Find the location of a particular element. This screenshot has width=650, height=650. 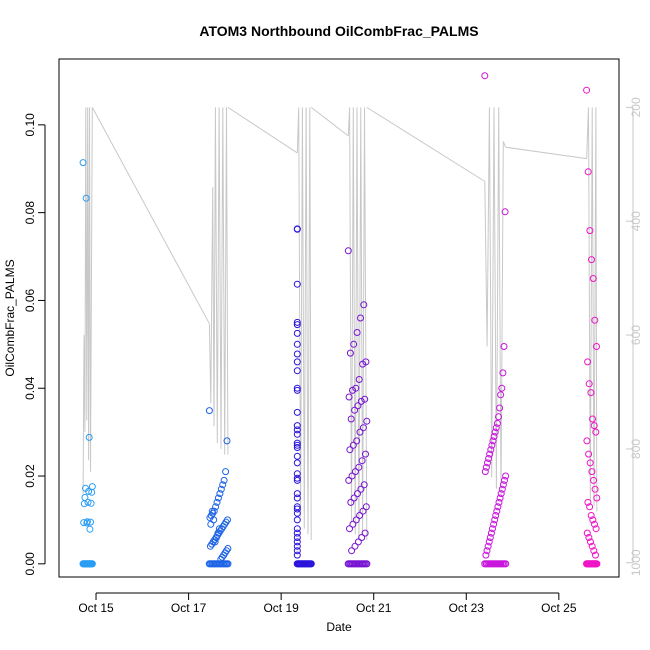

chart-title: ATOM3 Northbound OilCombFrac_PALMS is located at coordinates (338, 31).